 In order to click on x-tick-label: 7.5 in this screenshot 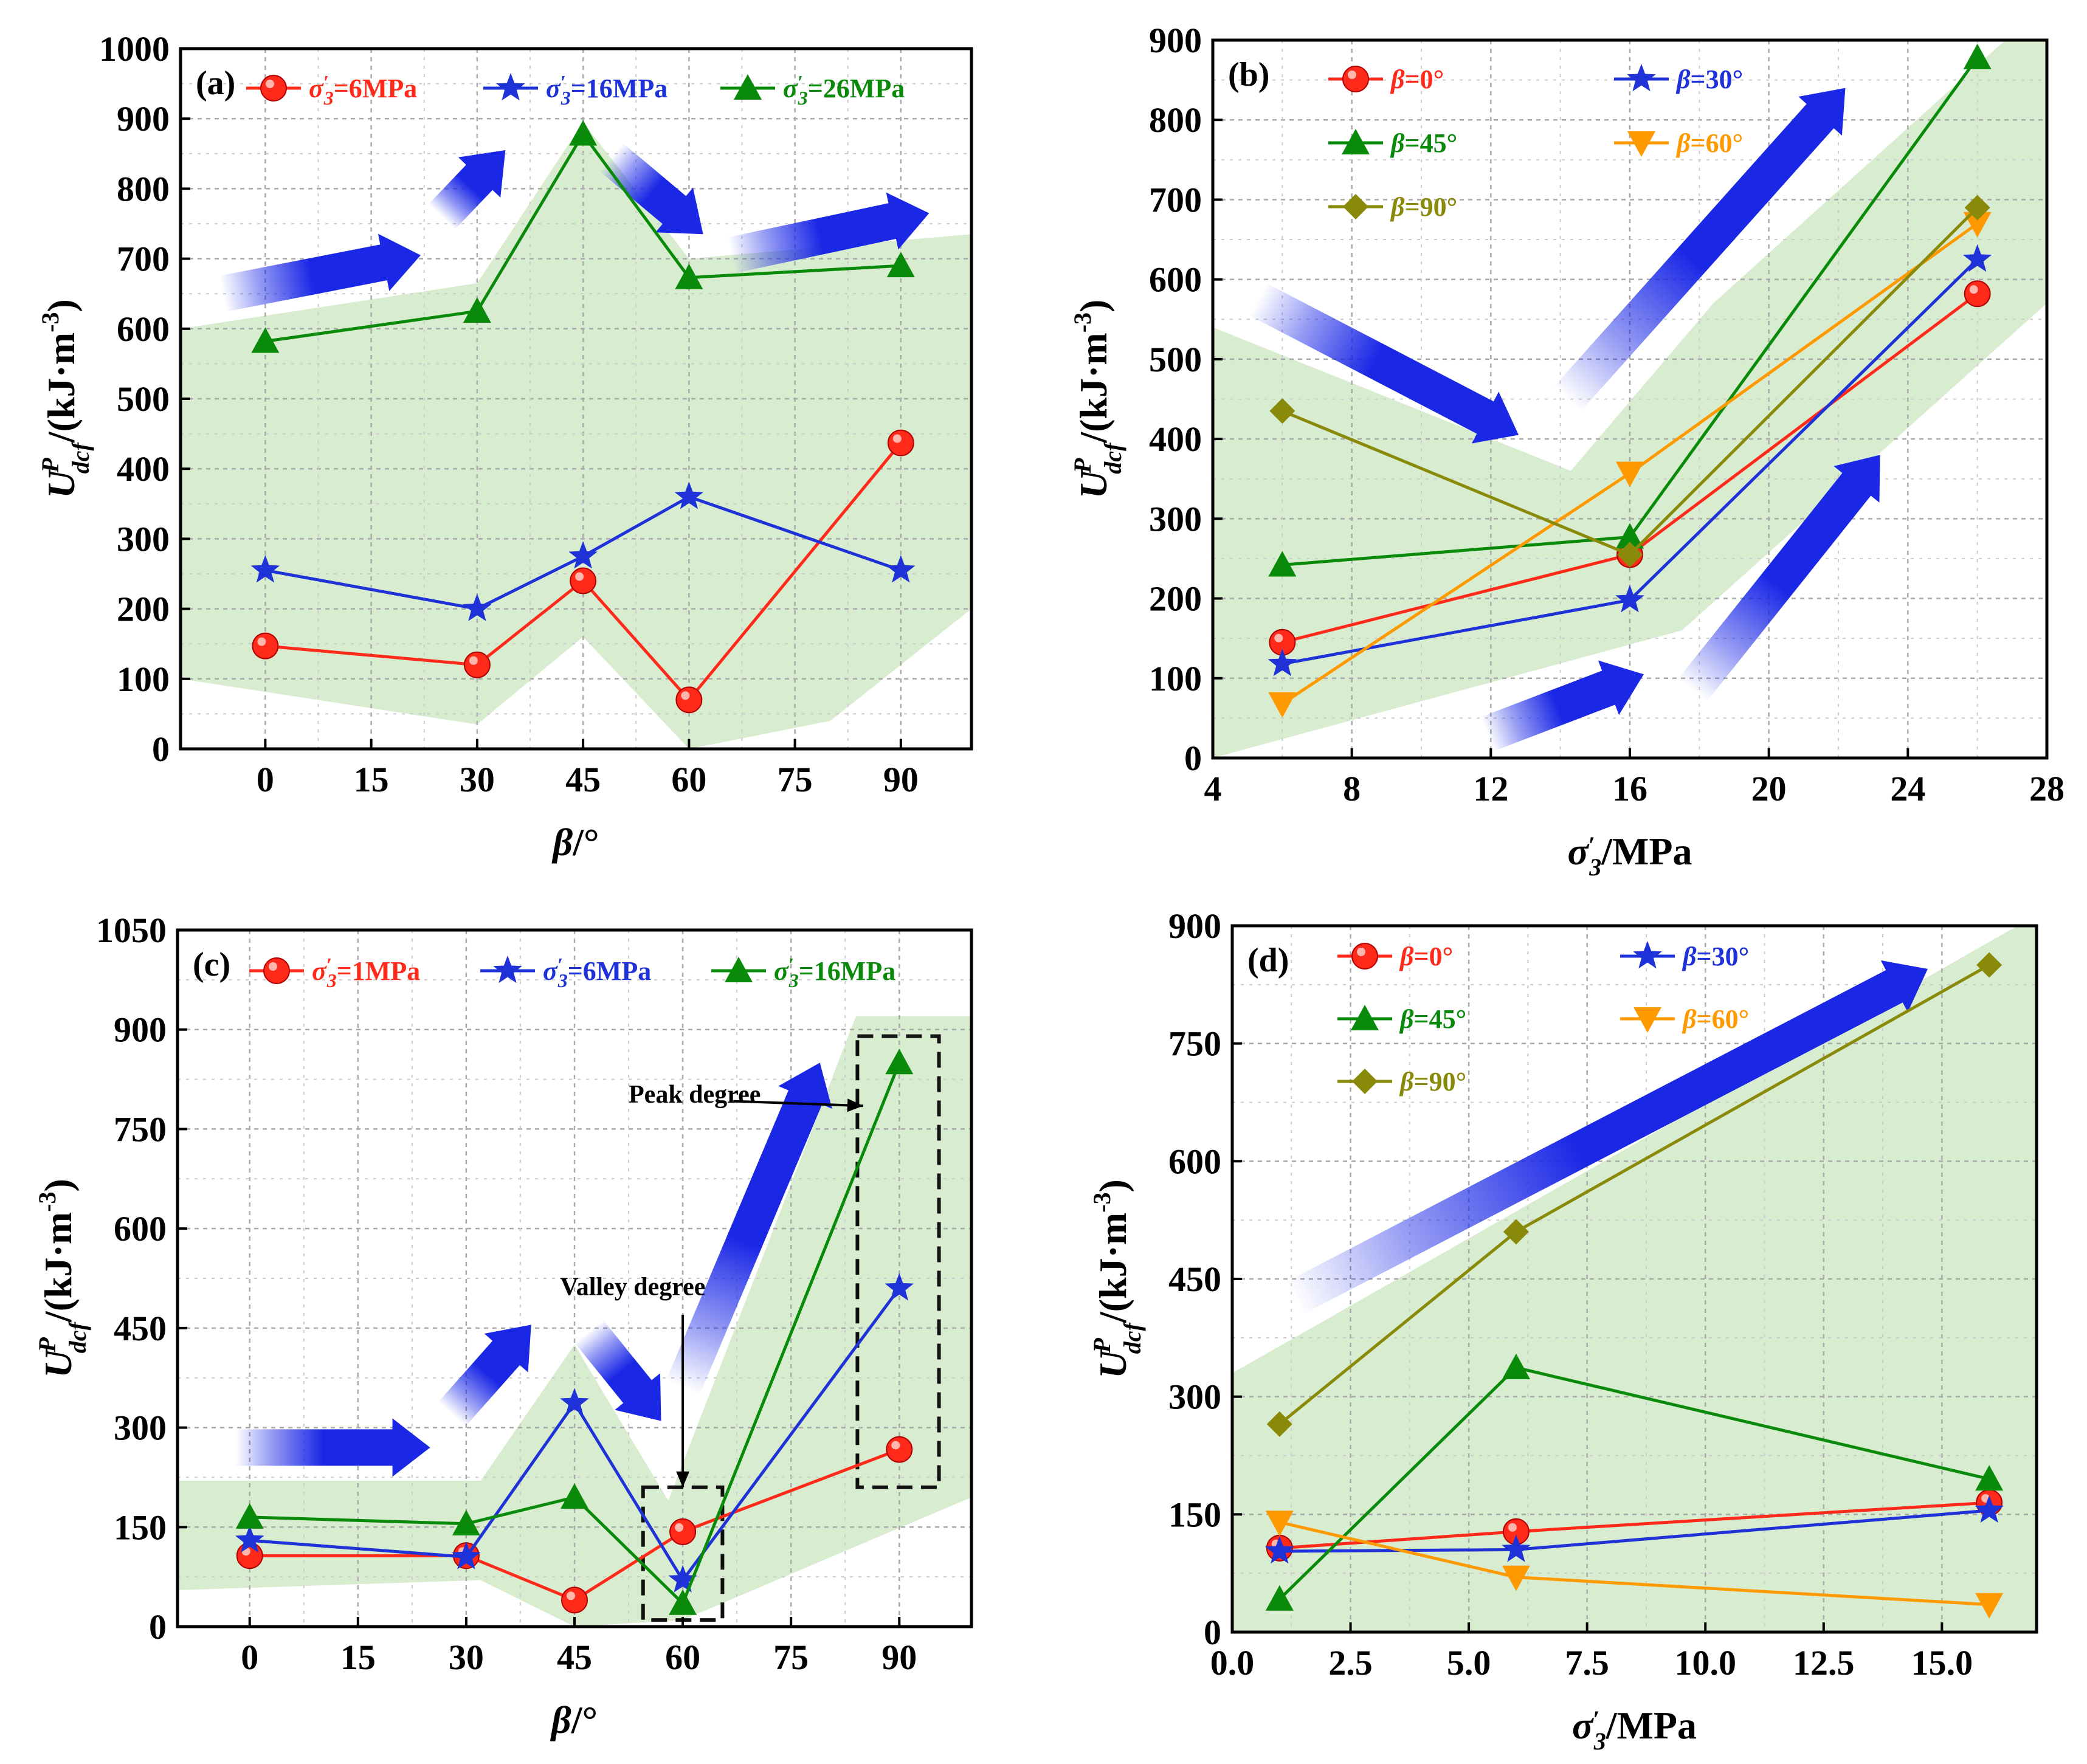, I will do `click(1587, 1663)`.